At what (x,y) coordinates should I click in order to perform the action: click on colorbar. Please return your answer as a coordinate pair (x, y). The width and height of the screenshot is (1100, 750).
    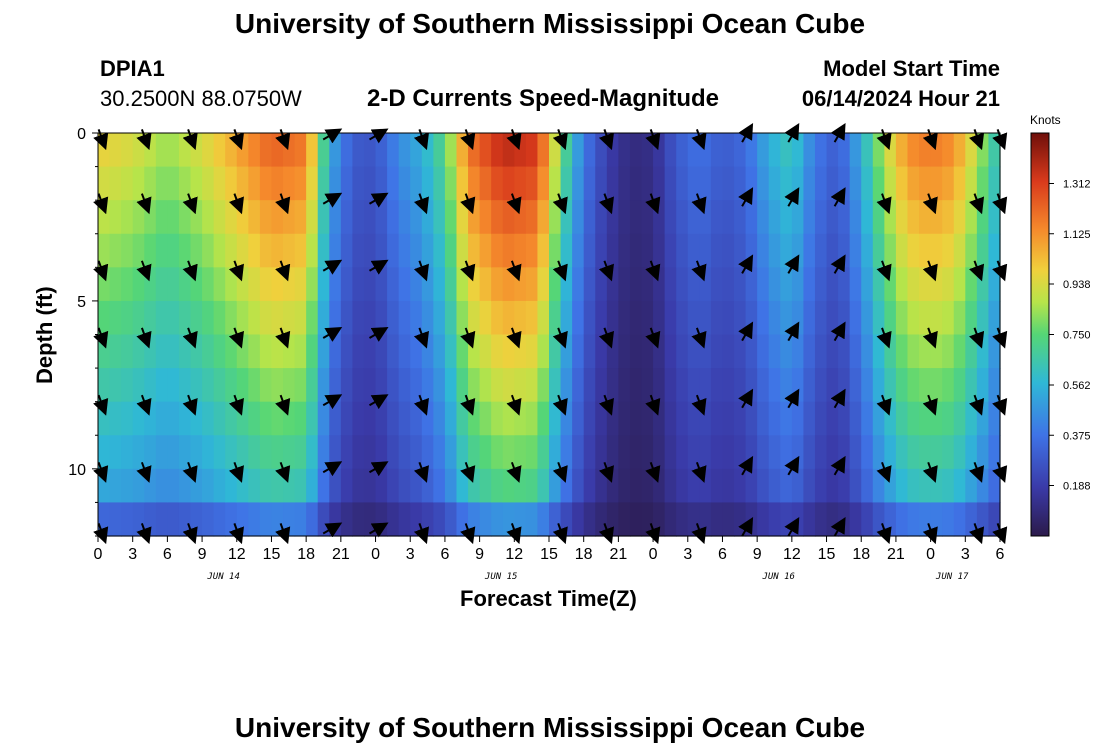
    Looking at the image, I should click on (1040, 334).